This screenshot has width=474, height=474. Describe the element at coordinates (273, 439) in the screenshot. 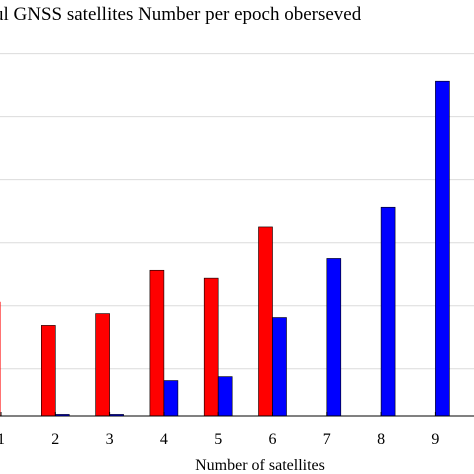

I see `x-tick-label: 6` at that location.